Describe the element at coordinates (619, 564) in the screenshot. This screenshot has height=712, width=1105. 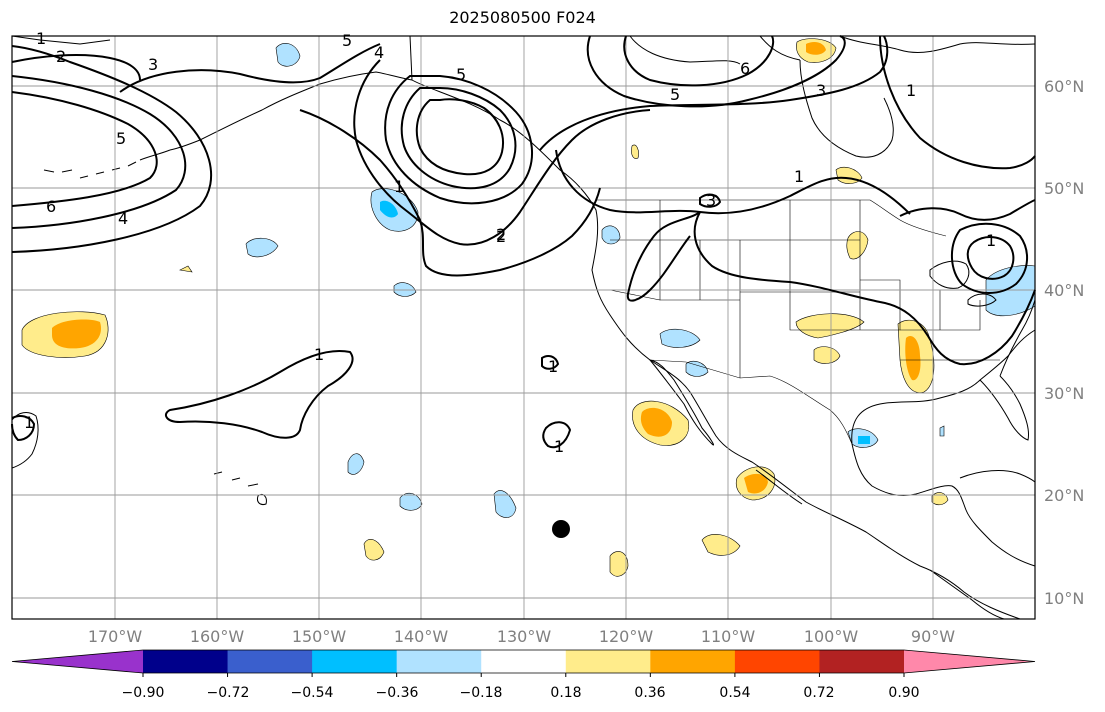
I see `patch-pacific-south` at that location.